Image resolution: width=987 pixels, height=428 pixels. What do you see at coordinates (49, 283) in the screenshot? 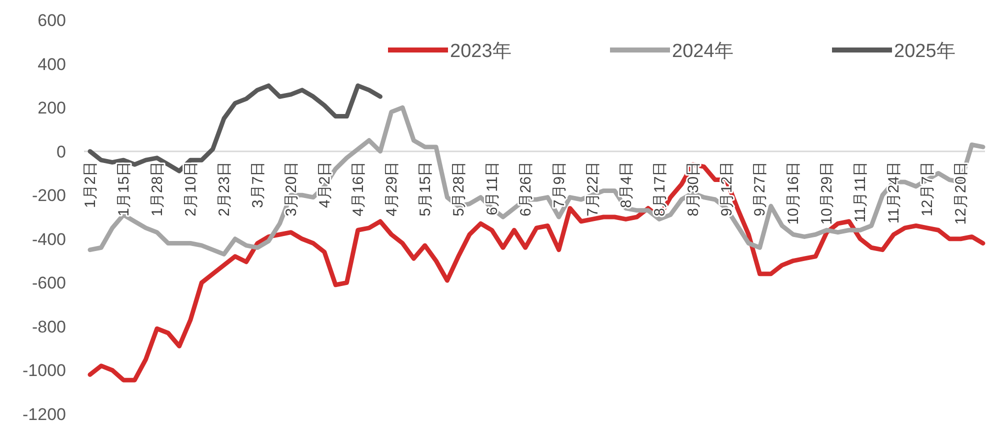
I see `y-tick-label: -600` at bounding box center [49, 283].